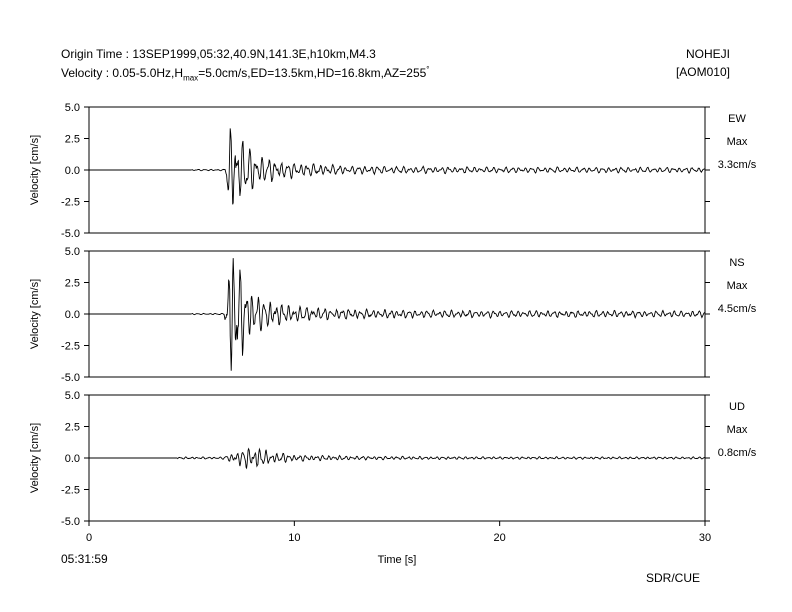 The height and width of the screenshot is (612, 792). Describe the element at coordinates (737, 165) in the screenshot. I see `max-value-ew: 3.3cm/s` at that location.